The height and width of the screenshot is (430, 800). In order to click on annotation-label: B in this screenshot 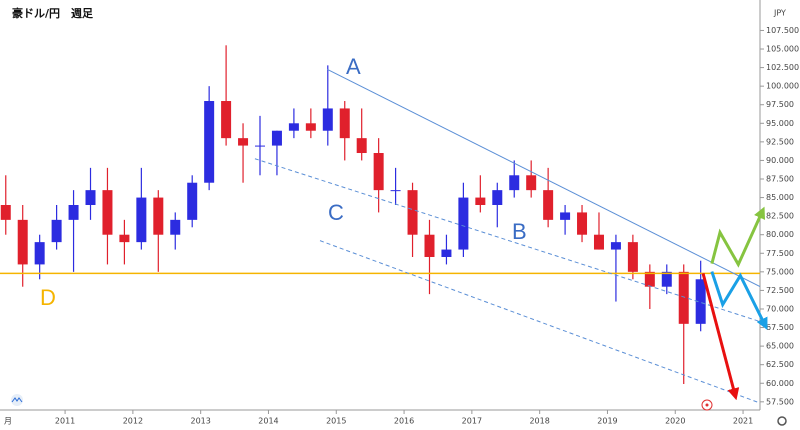, I will do `click(519, 231)`.